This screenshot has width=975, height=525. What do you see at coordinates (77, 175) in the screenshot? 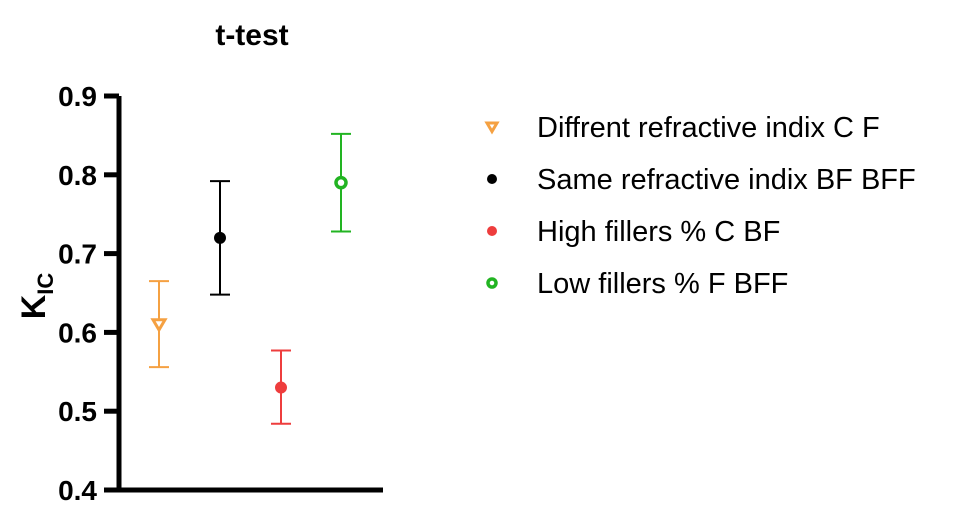
I see `y-tick-label: 0.8` at bounding box center [77, 175].